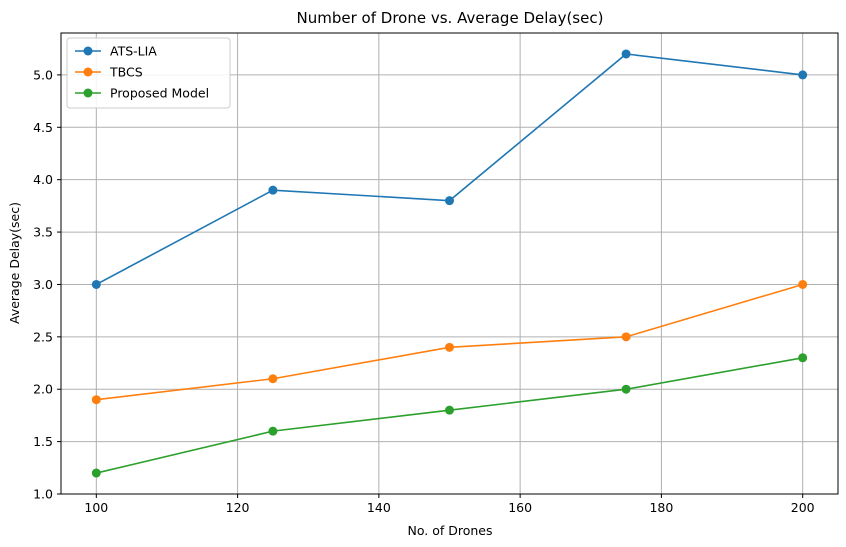 The height and width of the screenshot is (547, 846). What do you see at coordinates (43, 389) in the screenshot?
I see `y-tick-label: 2.0` at bounding box center [43, 389].